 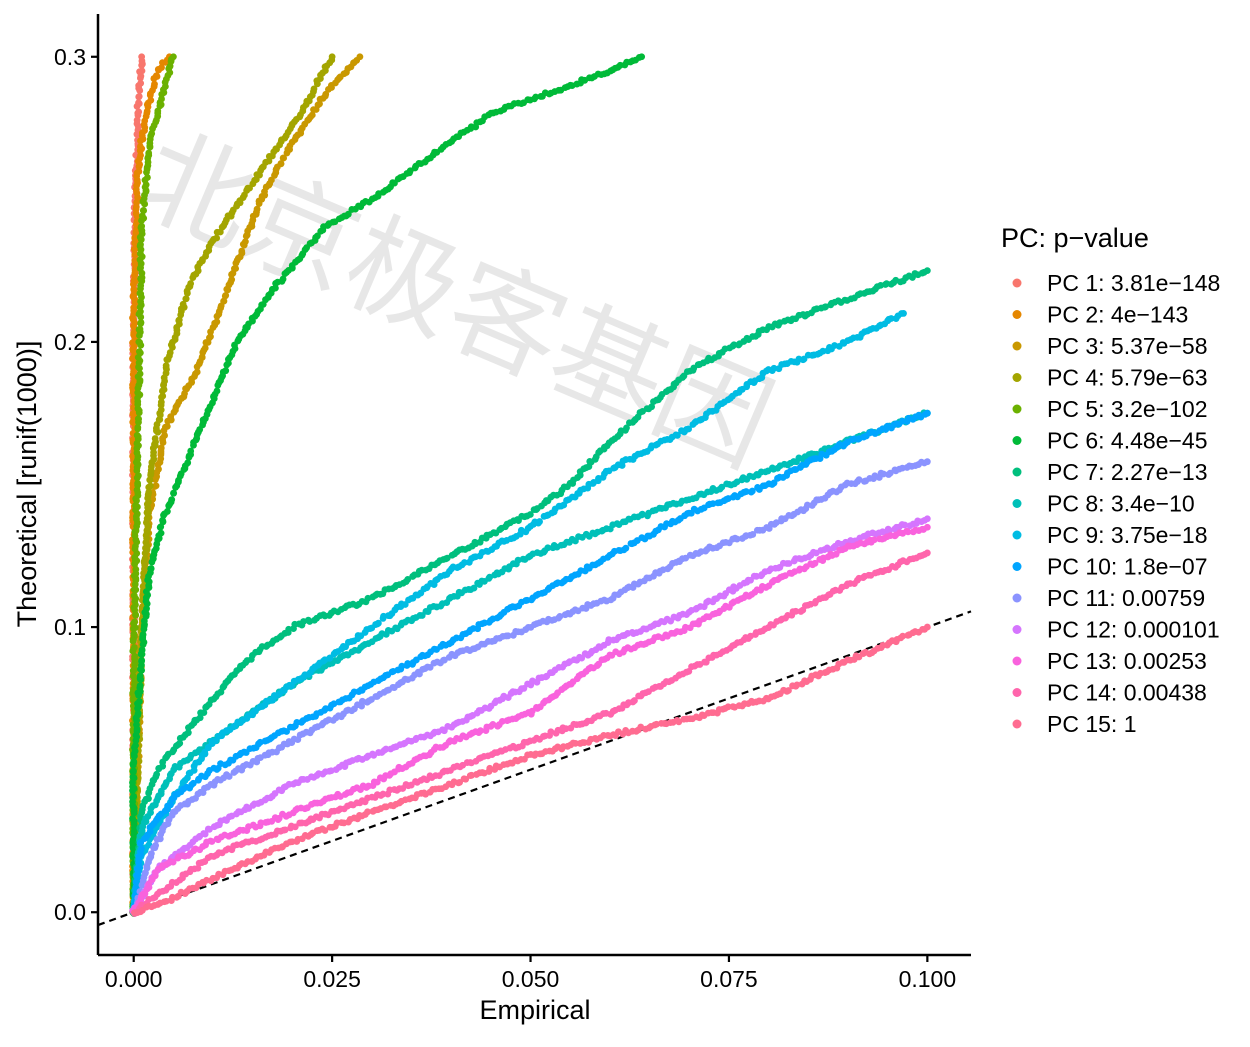 What do you see at coordinates (134, 979) in the screenshot?
I see `x-tick-label: 0.000` at bounding box center [134, 979].